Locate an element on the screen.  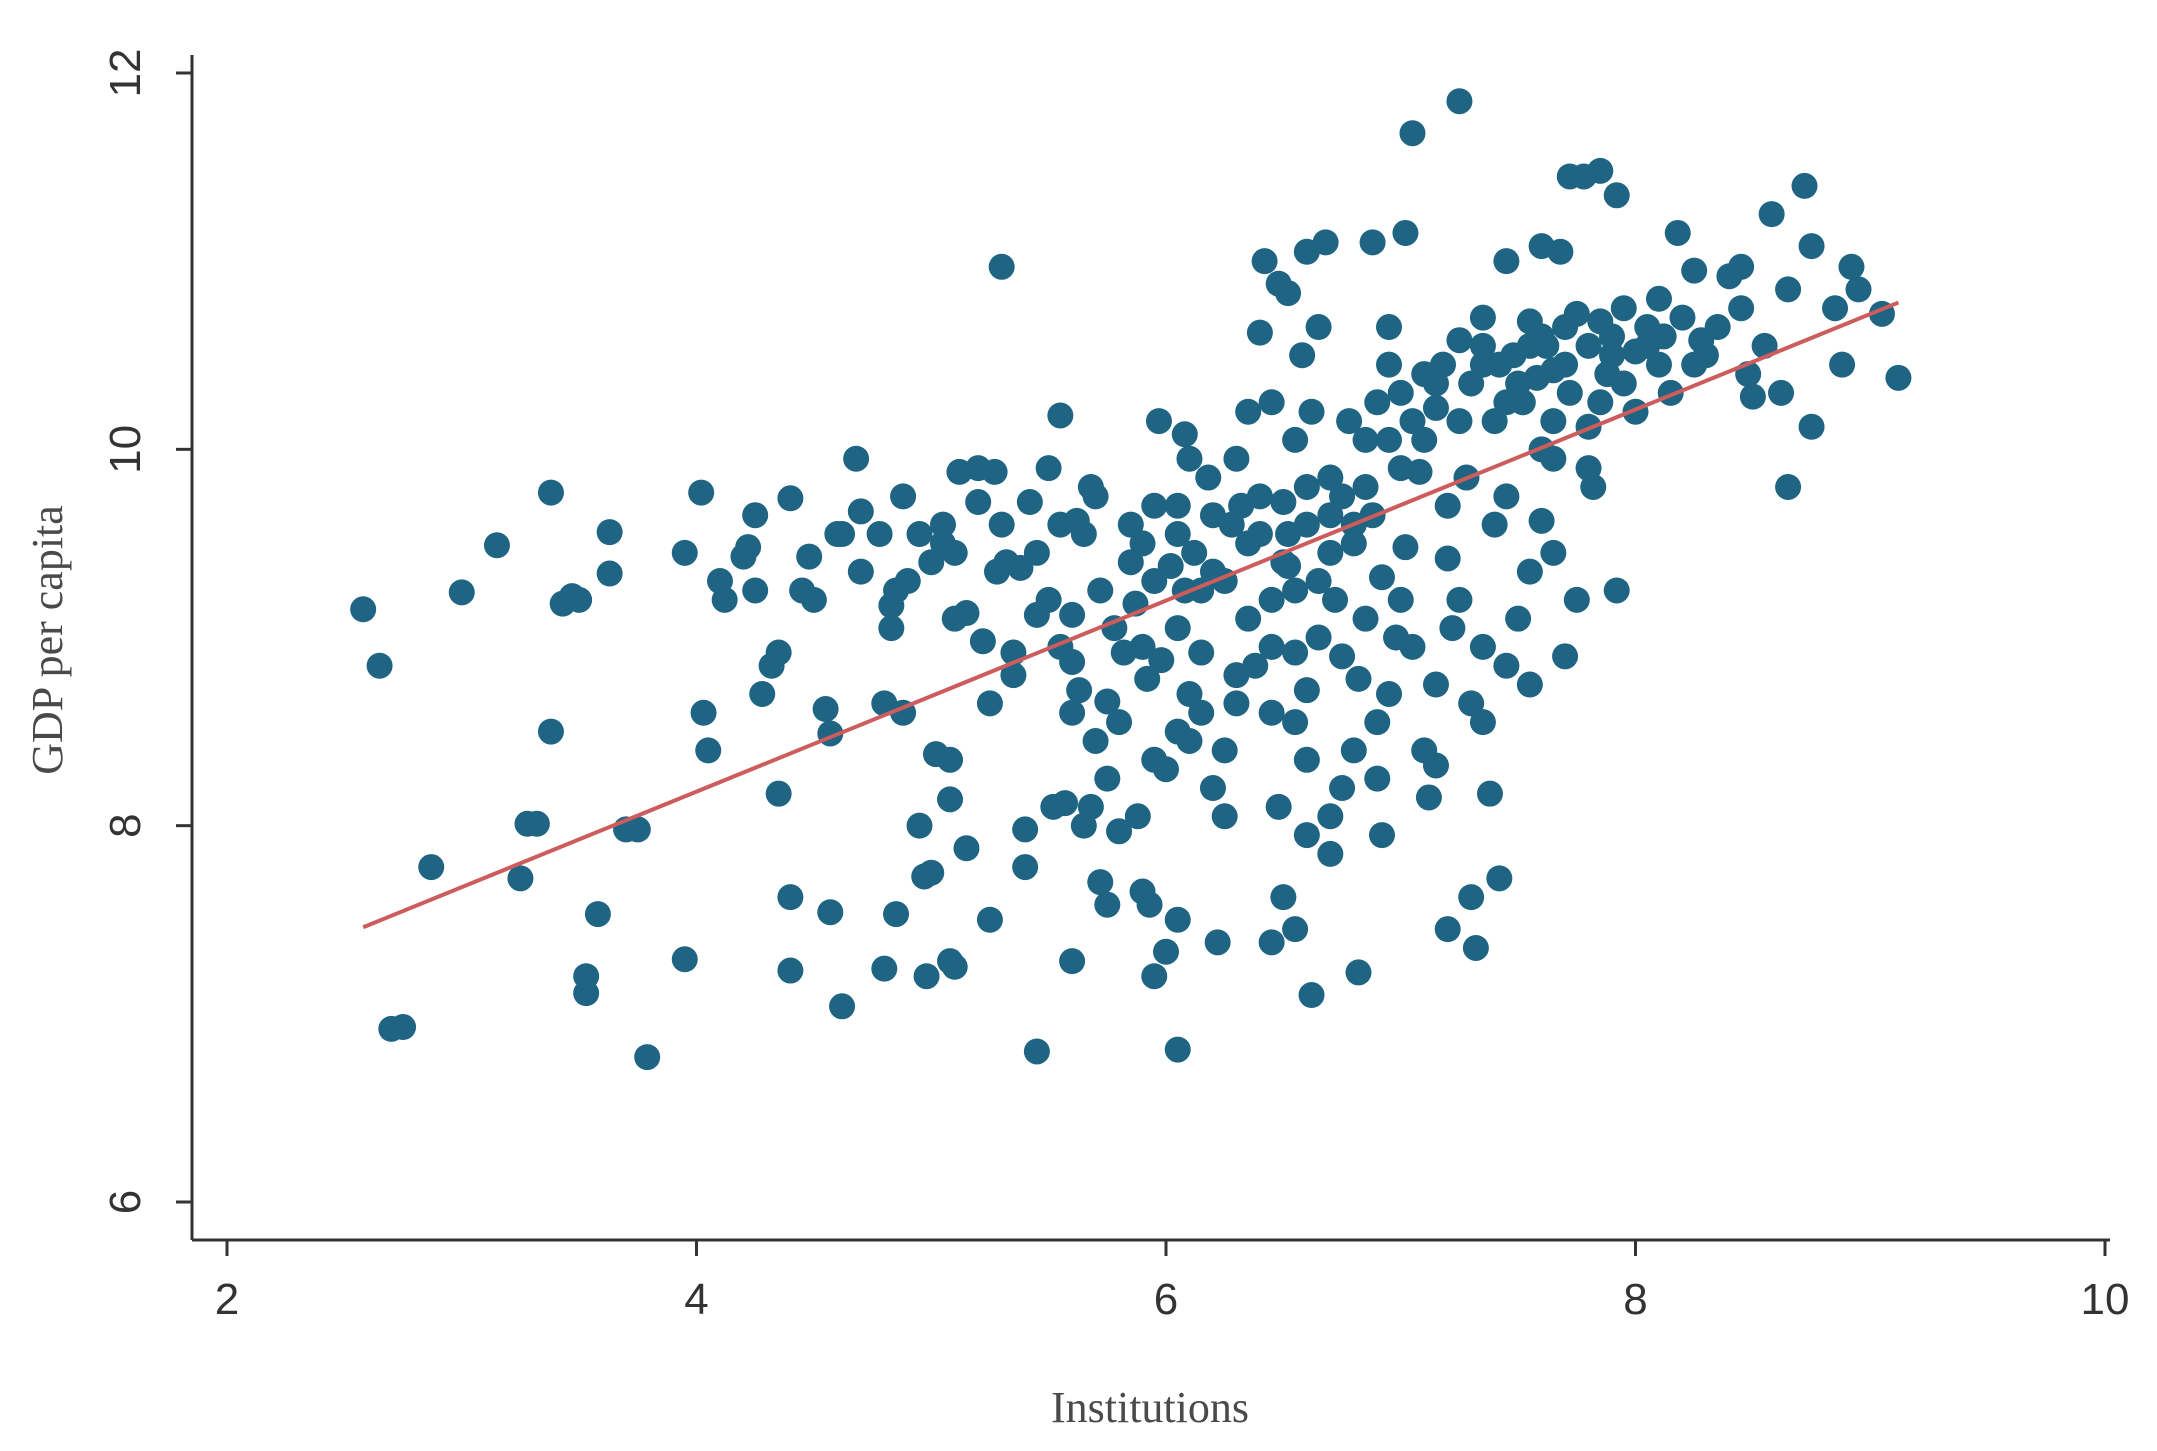
x-tick-label: 8 is located at coordinates (1635, 1299).